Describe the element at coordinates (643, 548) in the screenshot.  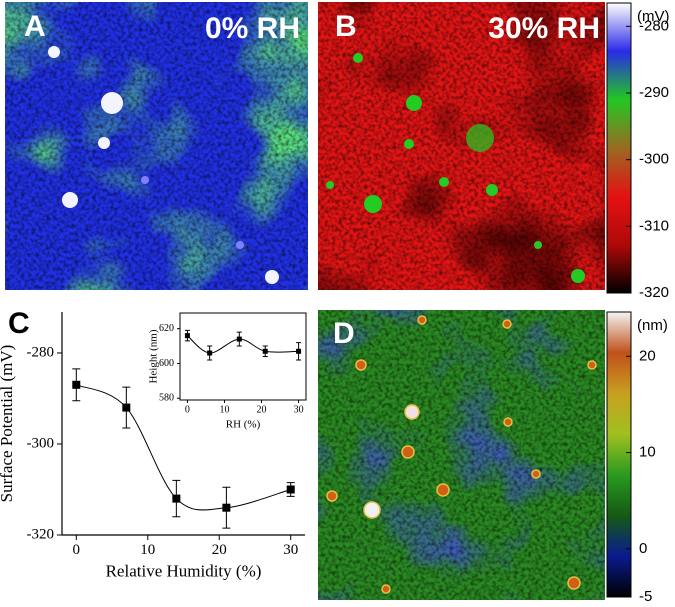
I see `colorbar-tick-label: 0` at that location.